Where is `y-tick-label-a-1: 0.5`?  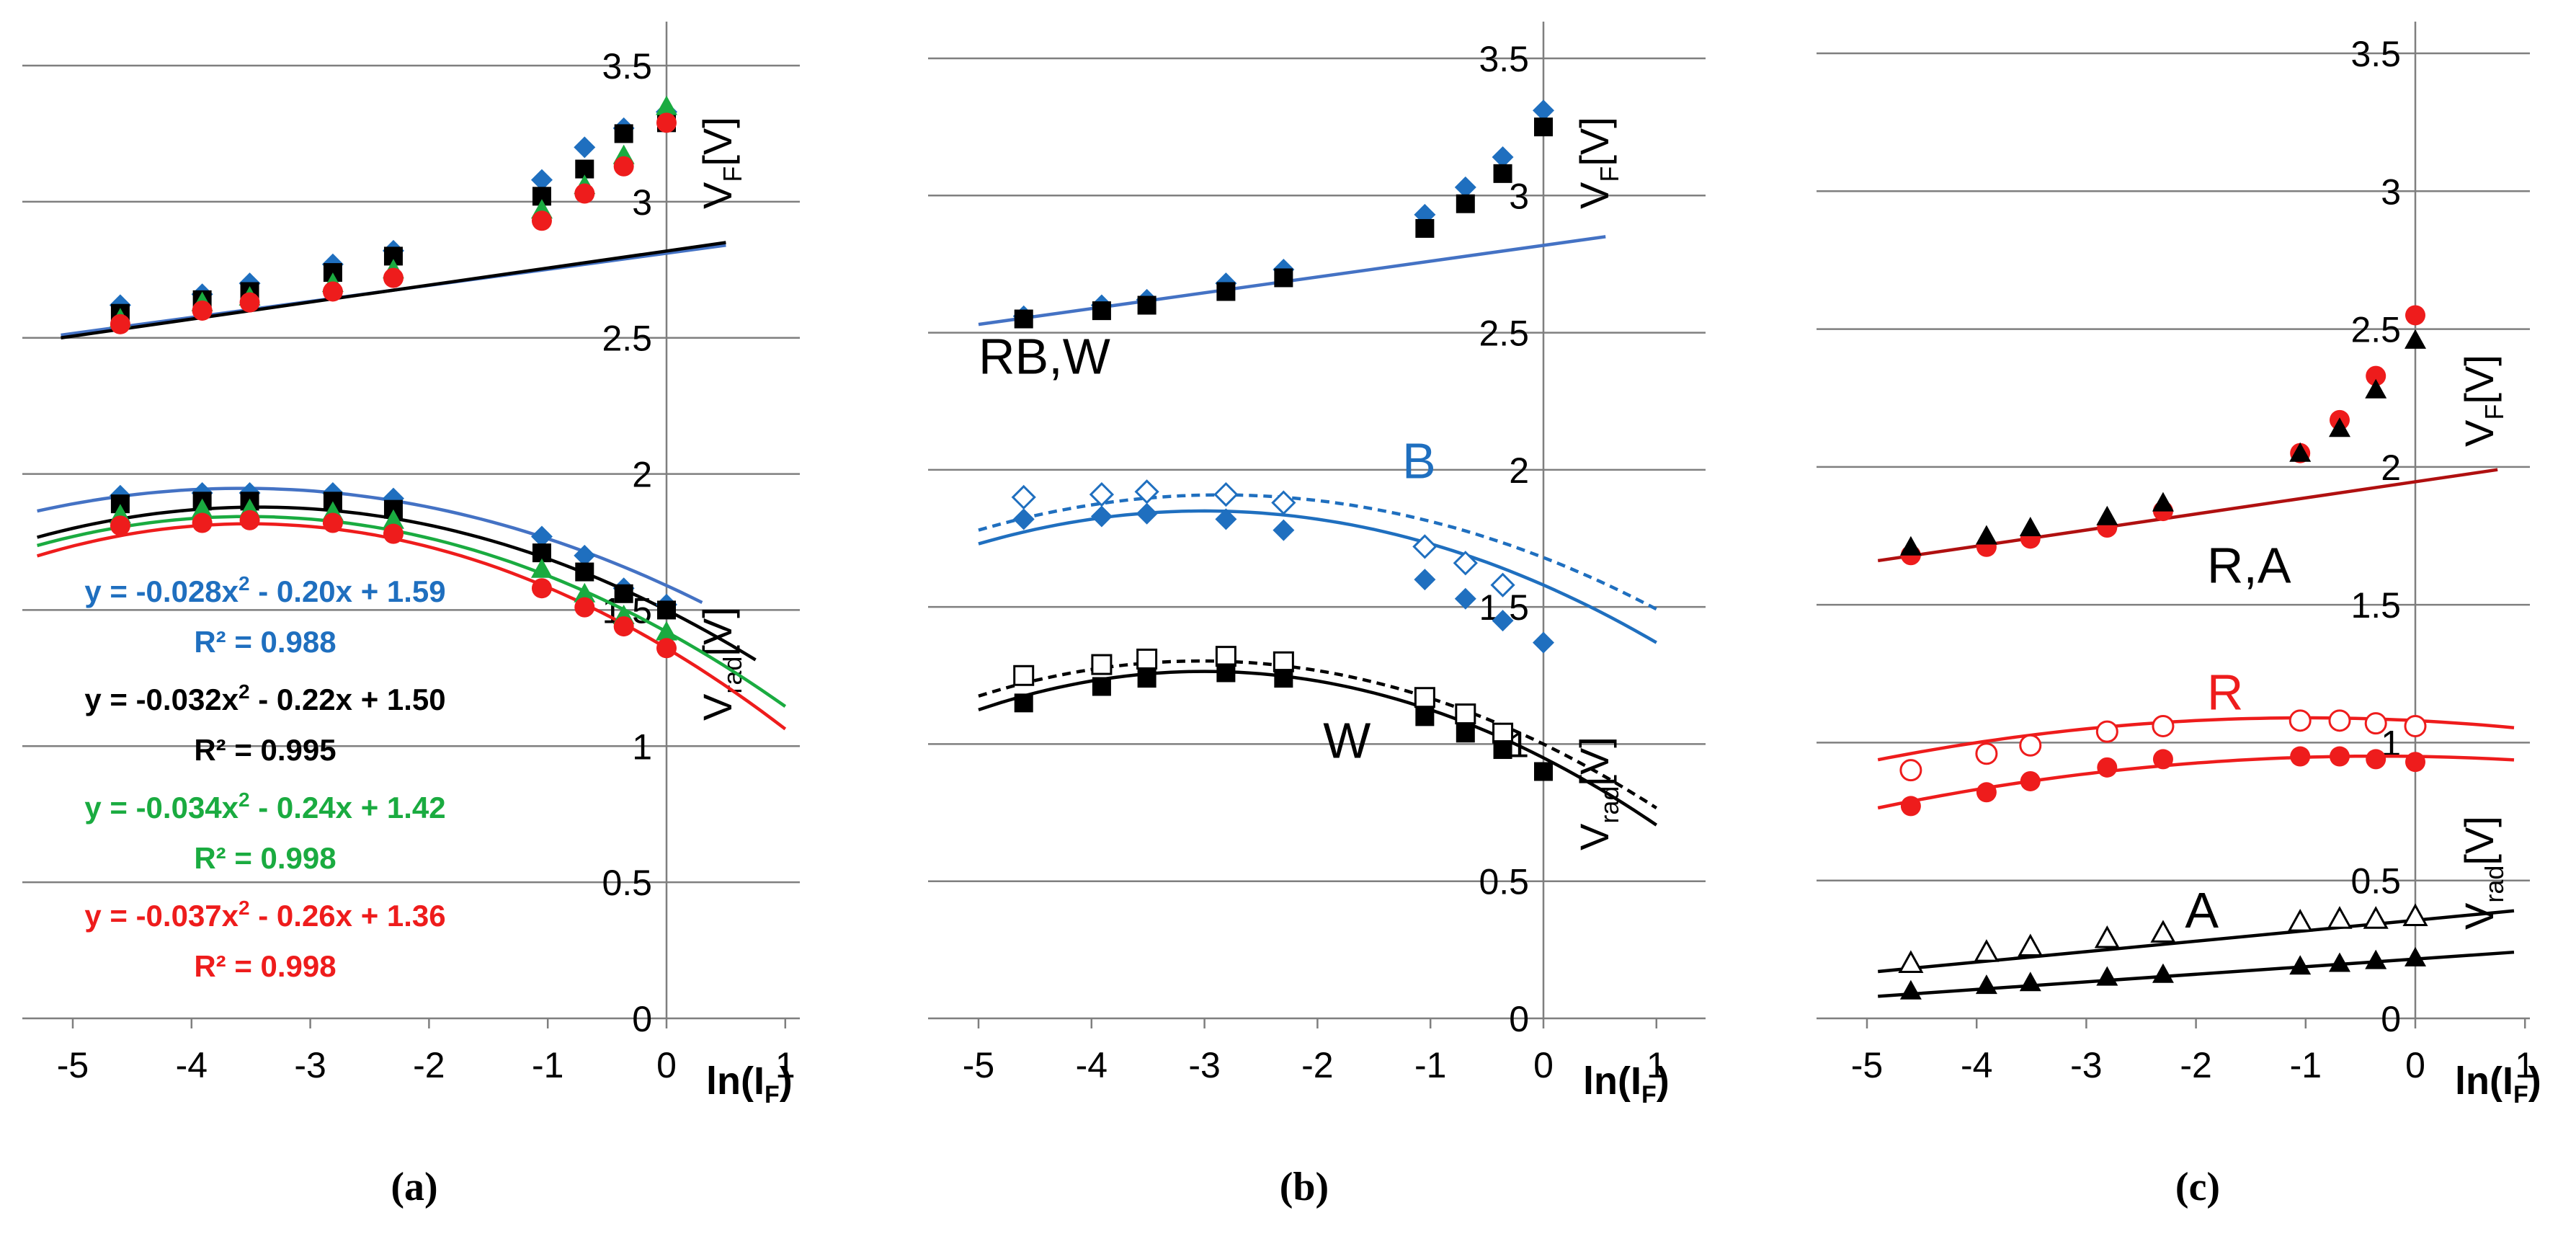 y-tick-label-a-1: 0.5 is located at coordinates (627, 883).